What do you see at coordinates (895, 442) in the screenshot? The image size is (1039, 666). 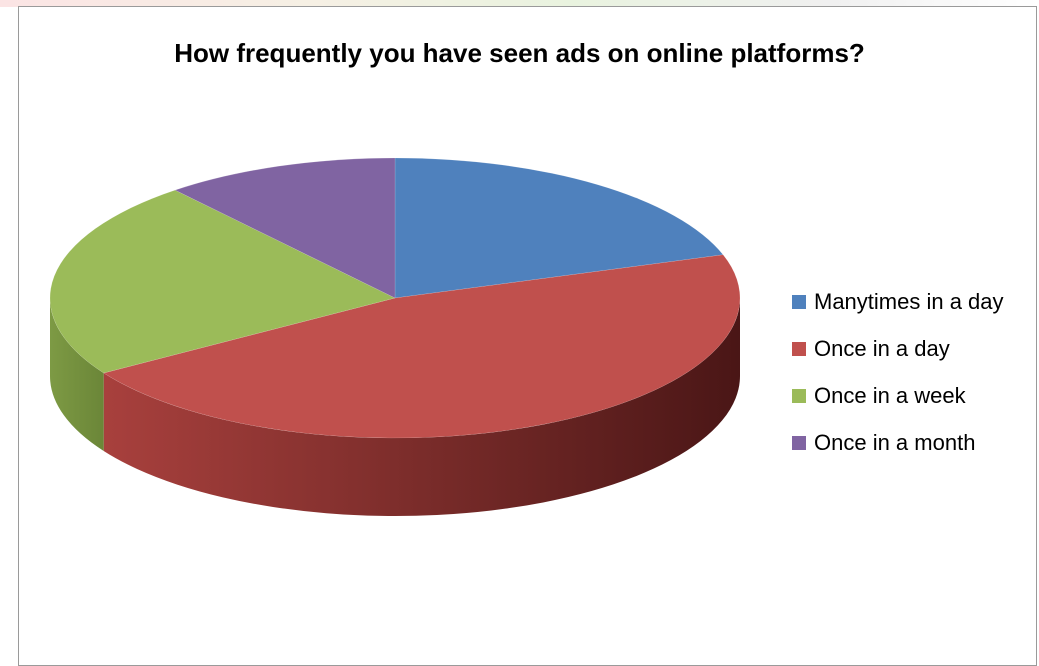 I see `legend-label: Once in a month` at bounding box center [895, 442].